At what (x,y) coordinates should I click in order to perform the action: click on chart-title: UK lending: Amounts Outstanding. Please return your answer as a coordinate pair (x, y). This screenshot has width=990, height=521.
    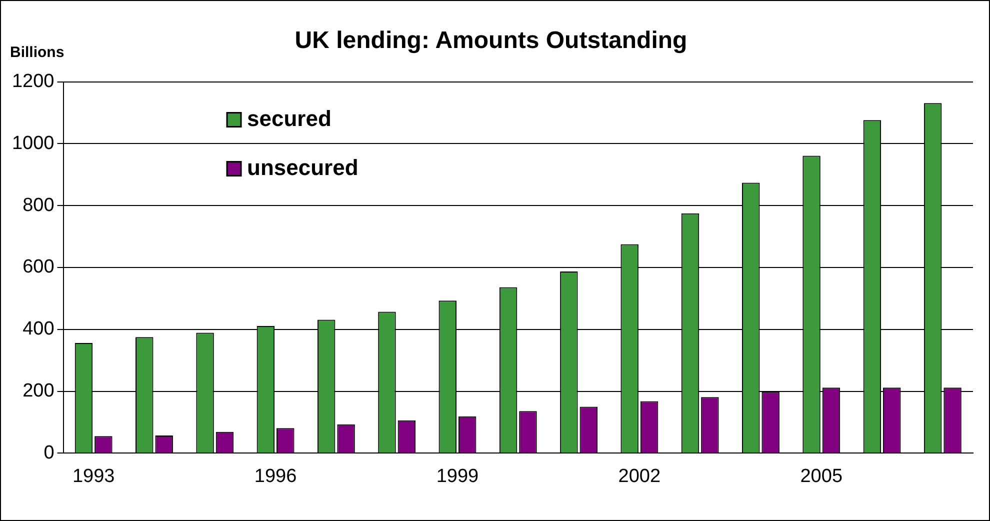
    Looking at the image, I should click on (491, 40).